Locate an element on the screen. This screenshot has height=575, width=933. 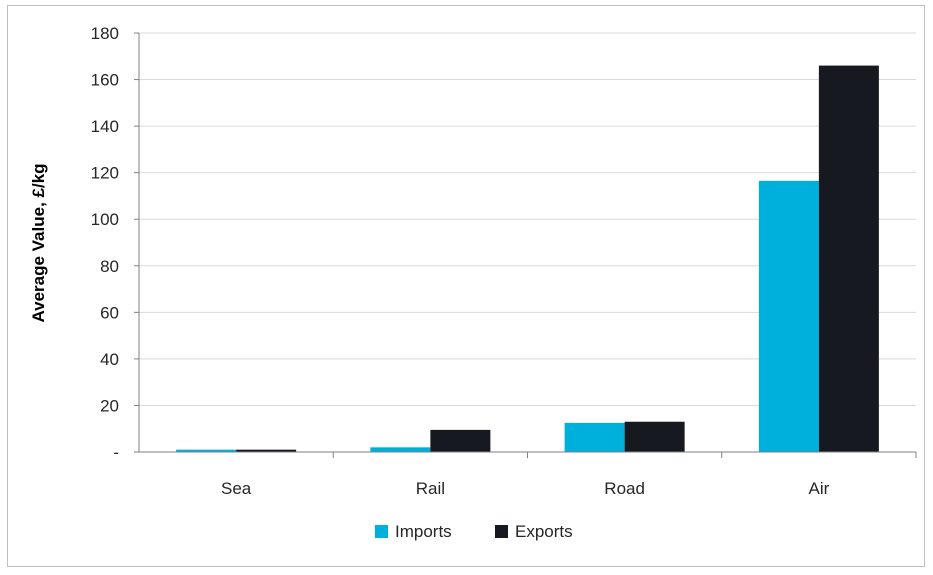
x-tick-label: Road is located at coordinates (624, 488).